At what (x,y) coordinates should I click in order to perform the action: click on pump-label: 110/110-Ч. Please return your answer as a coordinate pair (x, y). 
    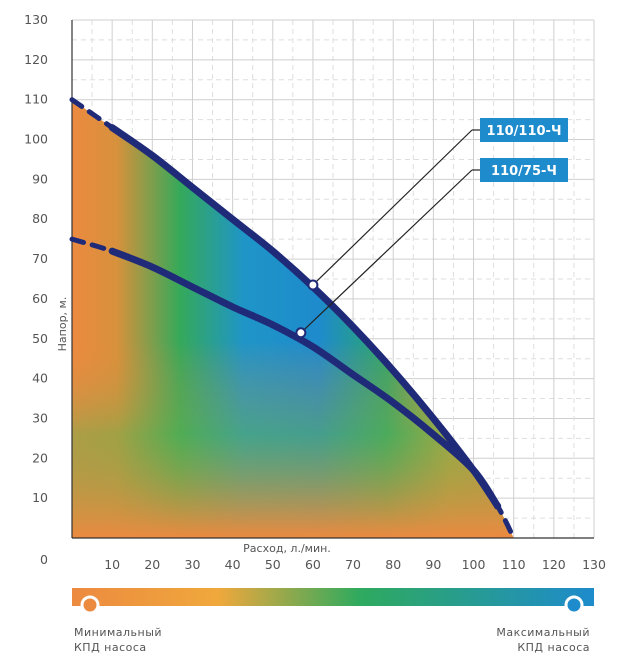
    Looking at the image, I should click on (524, 131).